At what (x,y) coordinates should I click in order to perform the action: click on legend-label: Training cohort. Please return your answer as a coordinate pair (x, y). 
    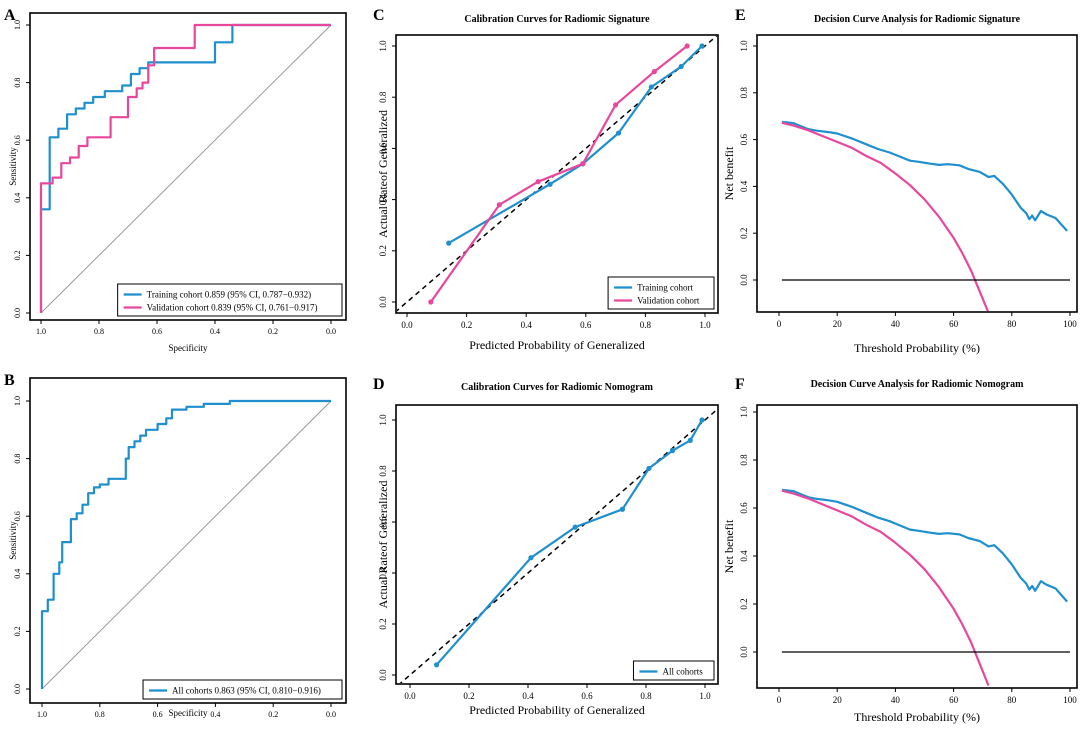
    Looking at the image, I should click on (665, 288).